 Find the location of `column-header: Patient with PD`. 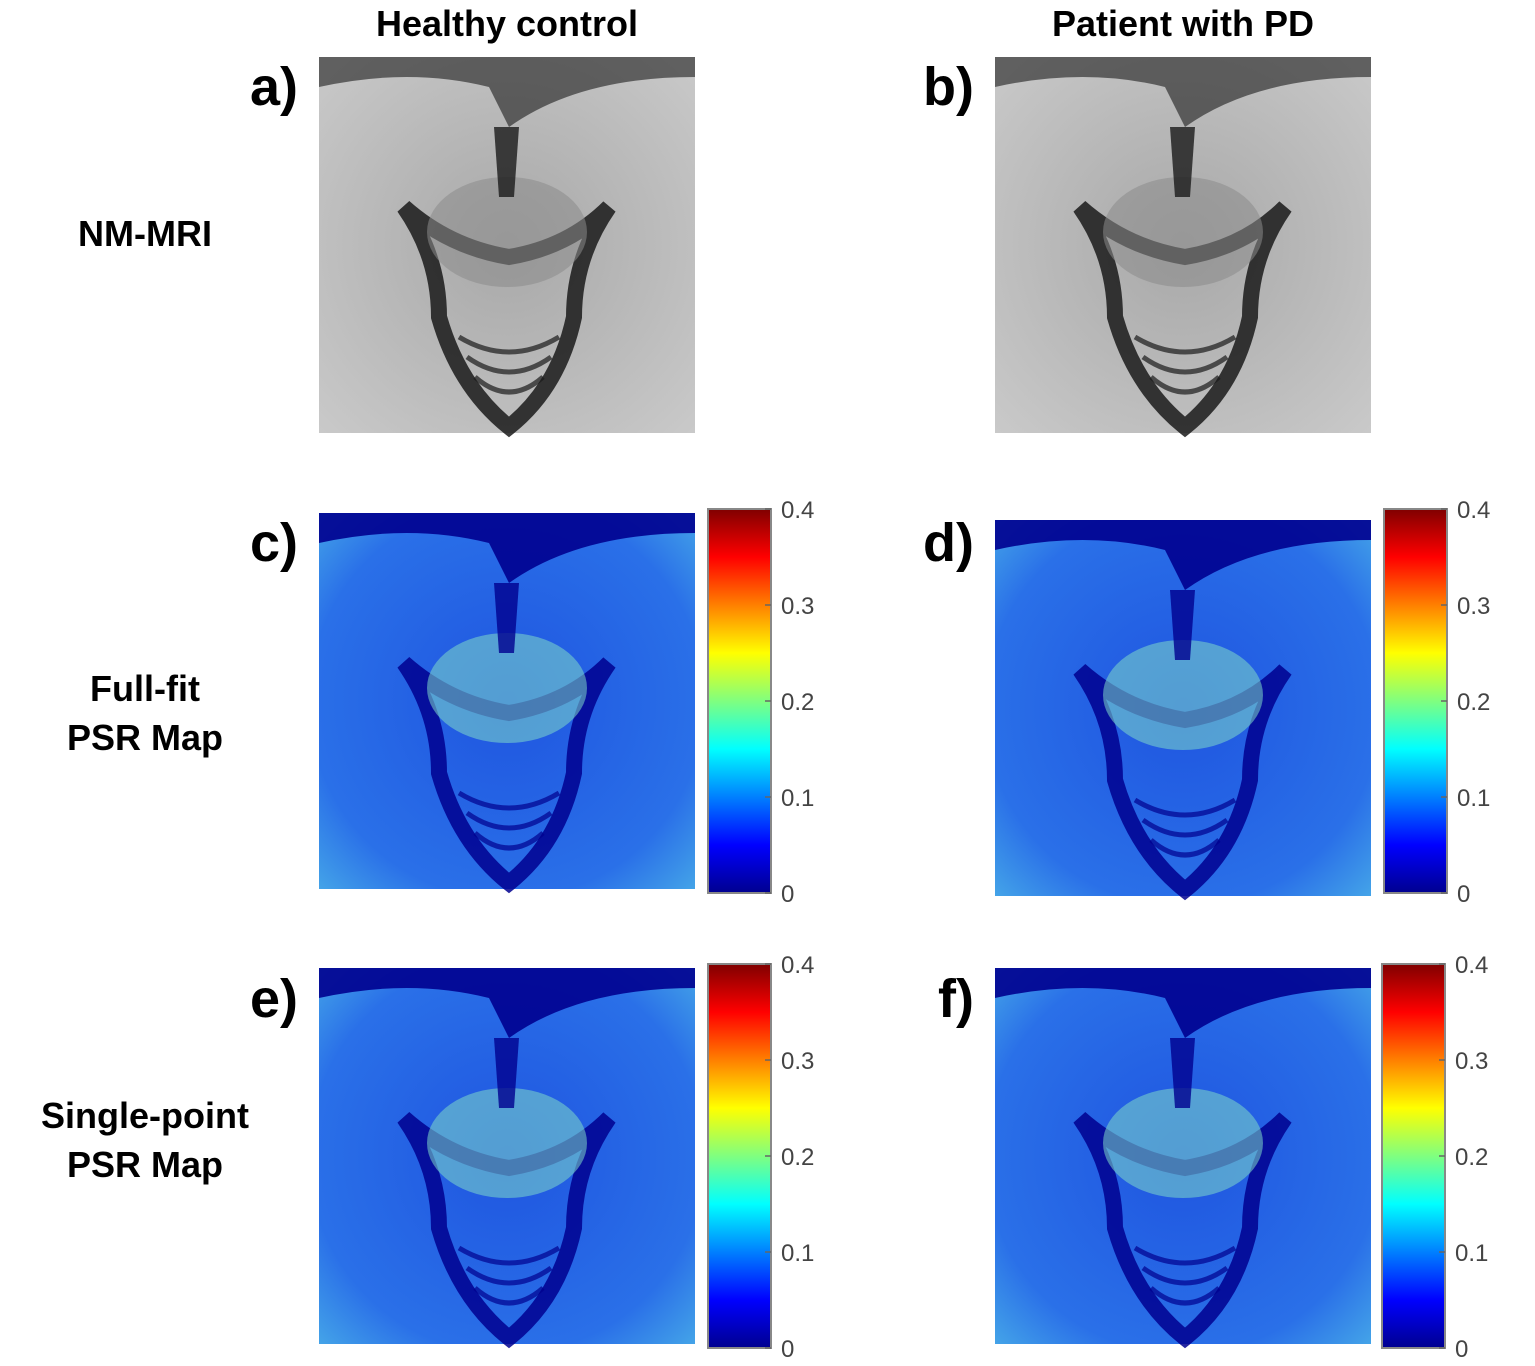

column-header: Patient with PD is located at coordinates (1183, 23).